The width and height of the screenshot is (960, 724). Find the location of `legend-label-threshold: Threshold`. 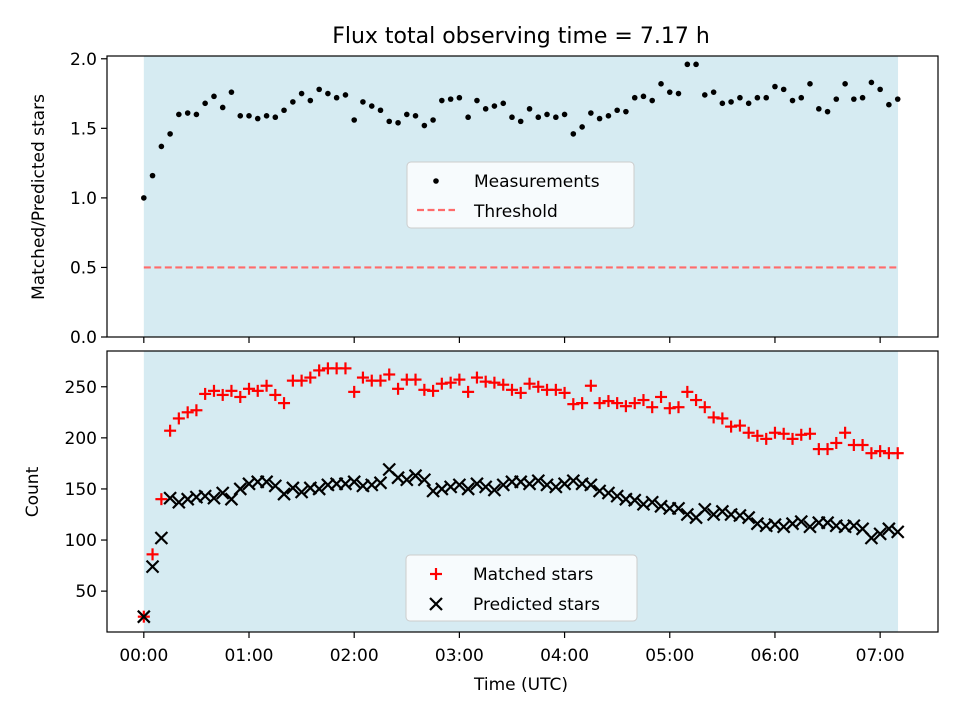

legend-label-threshold: Threshold is located at coordinates (515, 212).